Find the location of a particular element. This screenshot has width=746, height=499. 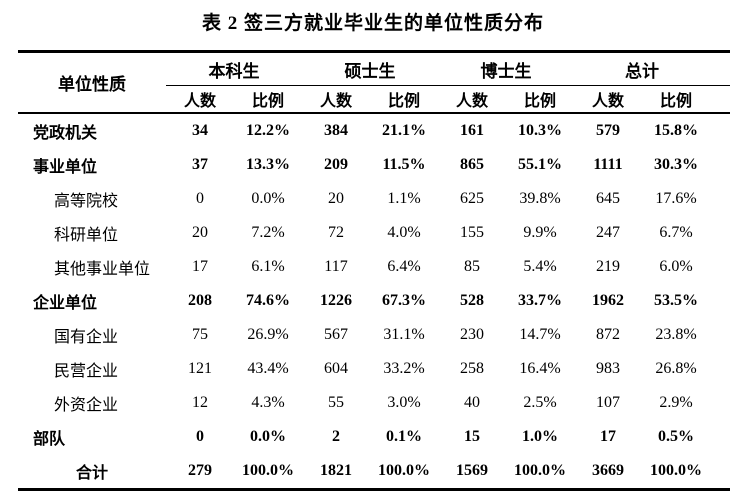

value-cell: 55.1% is located at coordinates (540, 164).